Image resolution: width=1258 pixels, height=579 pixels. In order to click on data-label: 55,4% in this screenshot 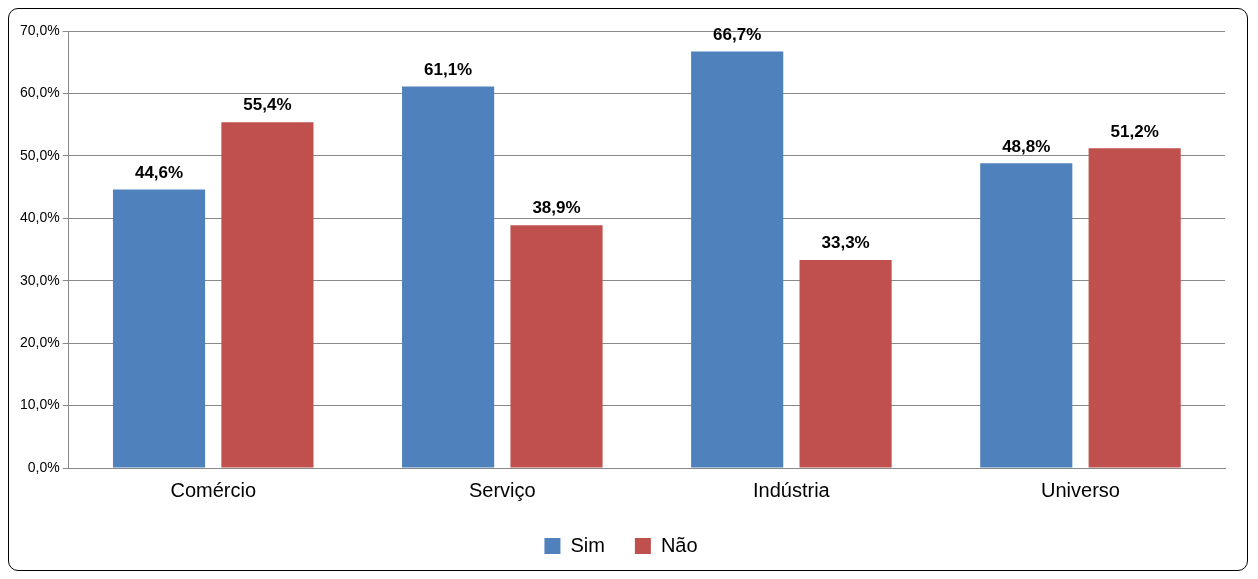, I will do `click(267, 105)`.